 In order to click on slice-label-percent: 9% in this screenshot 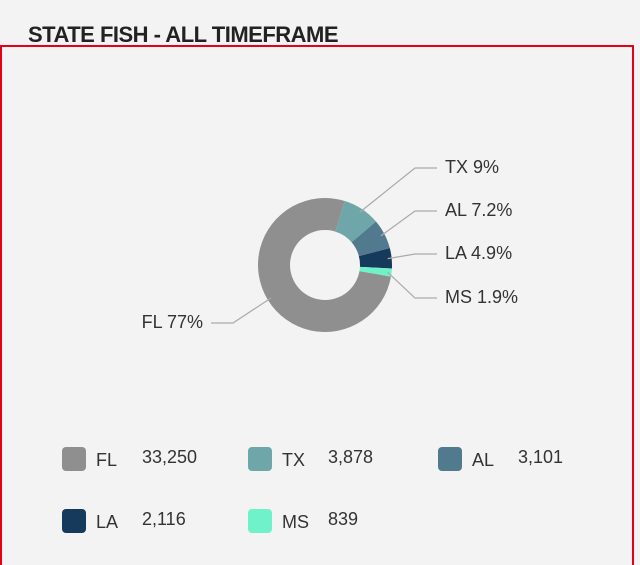, I will do `click(486, 167)`.